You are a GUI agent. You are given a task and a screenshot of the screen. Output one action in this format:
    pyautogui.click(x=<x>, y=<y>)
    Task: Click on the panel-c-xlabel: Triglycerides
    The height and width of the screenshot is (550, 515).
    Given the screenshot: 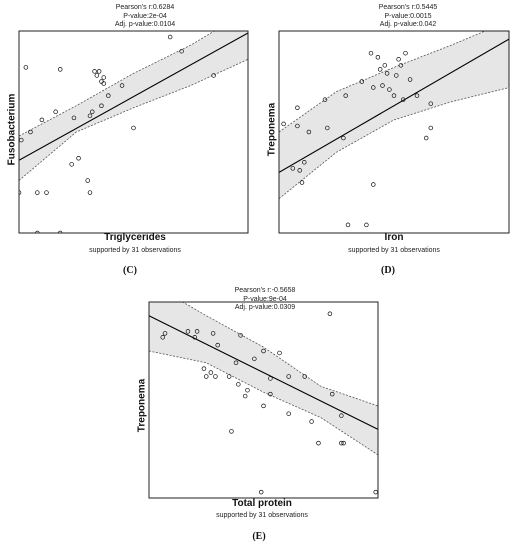 What is the action you would take?
    pyautogui.click(x=135, y=237)
    